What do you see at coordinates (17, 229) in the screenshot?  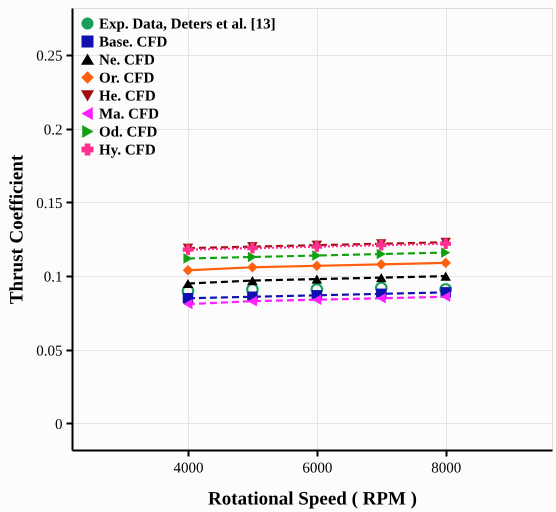 I see `y-axis-title: Thrust Coefficient` at bounding box center [17, 229].